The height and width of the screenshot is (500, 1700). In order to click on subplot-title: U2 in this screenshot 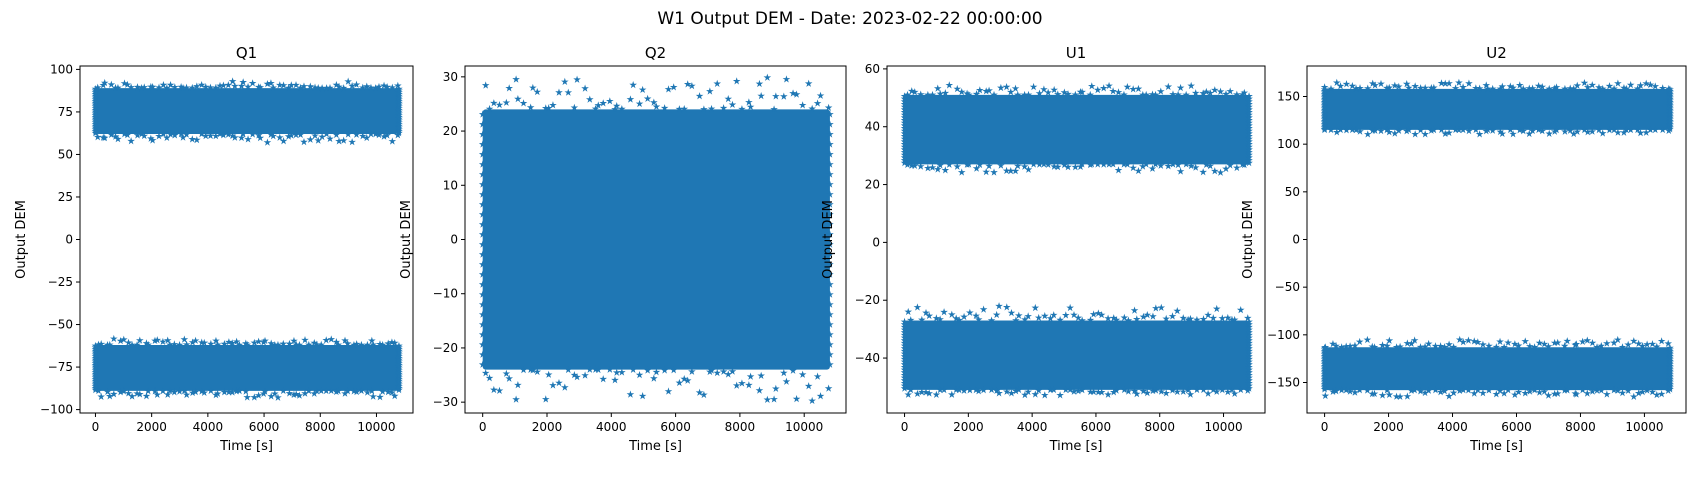, I will do `click(1496, 53)`.